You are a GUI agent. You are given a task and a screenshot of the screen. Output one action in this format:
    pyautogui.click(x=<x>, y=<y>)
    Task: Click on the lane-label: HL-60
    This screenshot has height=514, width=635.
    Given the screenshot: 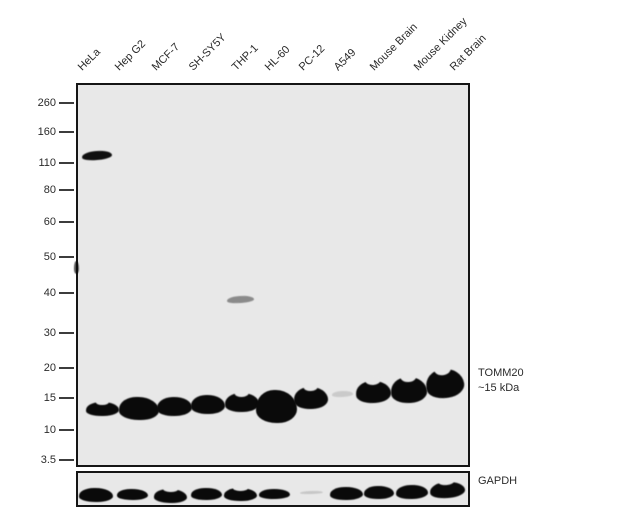 What is the action you would take?
    pyautogui.click(x=277, y=58)
    